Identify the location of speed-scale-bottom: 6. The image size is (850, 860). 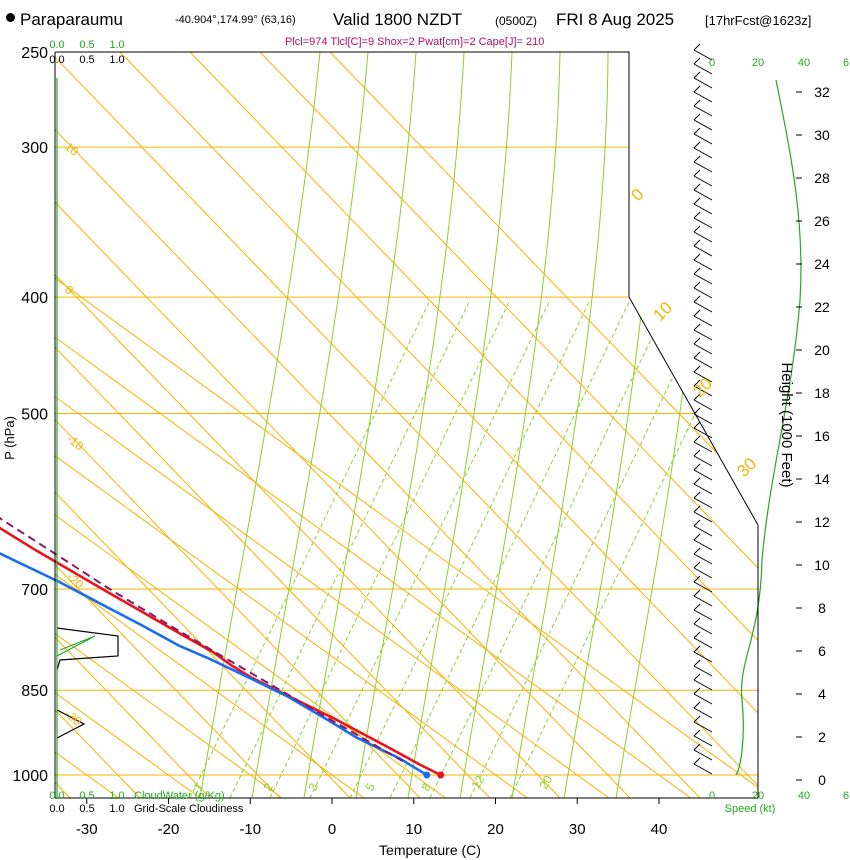
(846, 796).